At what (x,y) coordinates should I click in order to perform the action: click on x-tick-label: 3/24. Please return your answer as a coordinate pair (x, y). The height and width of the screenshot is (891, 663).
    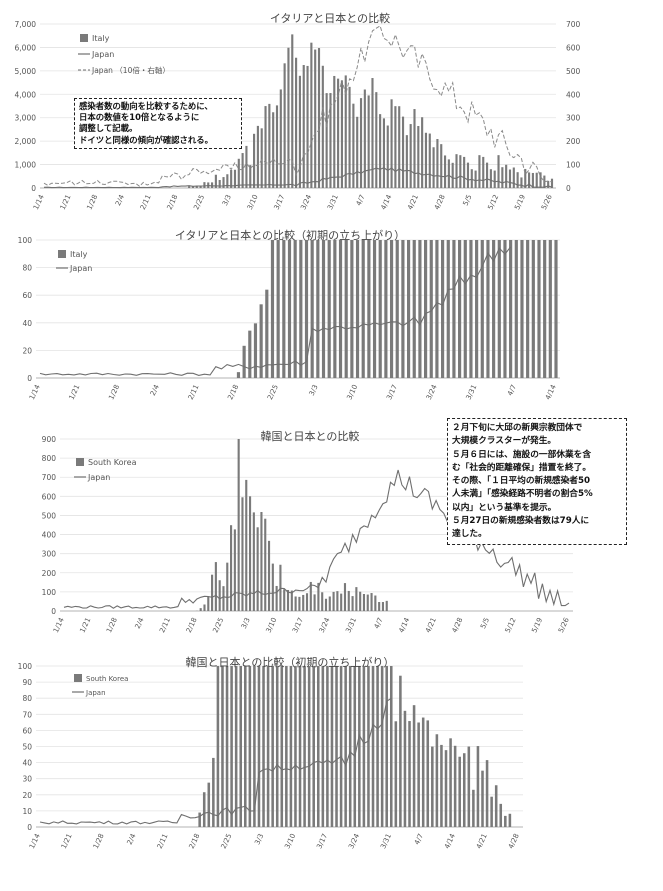
    Looking at the image, I should click on (432, 392).